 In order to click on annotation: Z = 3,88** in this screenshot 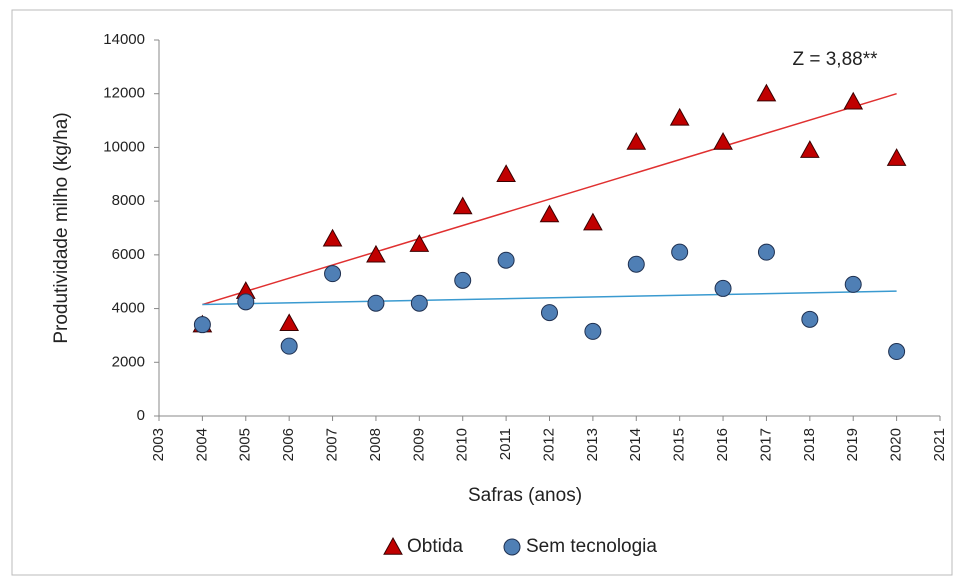, I will do `click(835, 59)`.